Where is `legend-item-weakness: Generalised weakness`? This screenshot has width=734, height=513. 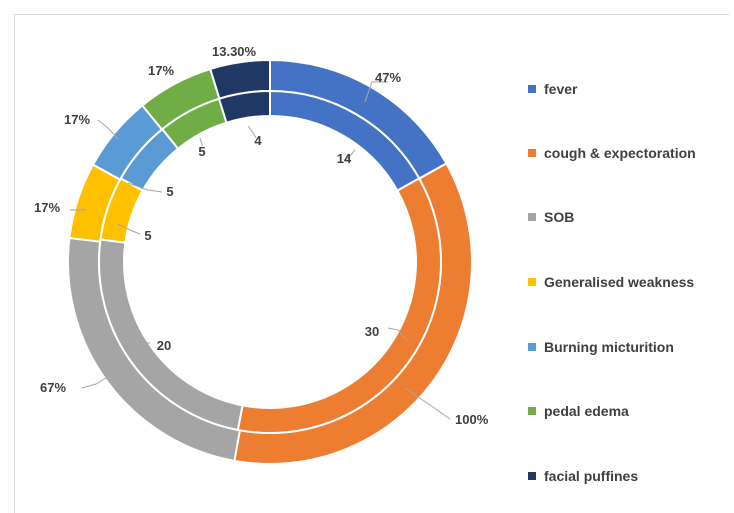 legend-item-weakness: Generalised weakness is located at coordinates (611, 282).